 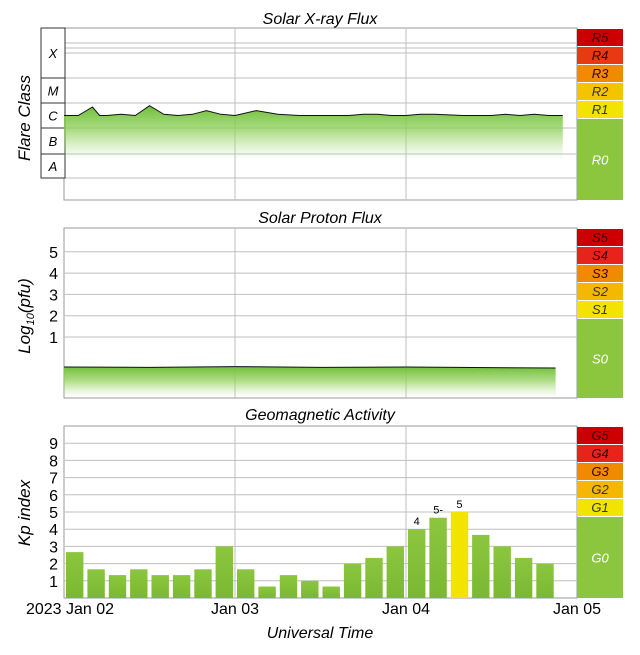 I want to click on x-tick-1: Jan 03, so click(x=235, y=609).